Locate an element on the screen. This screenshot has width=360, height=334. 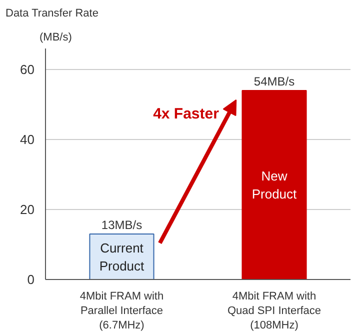
y-tick-label: 40 is located at coordinates (27, 139).